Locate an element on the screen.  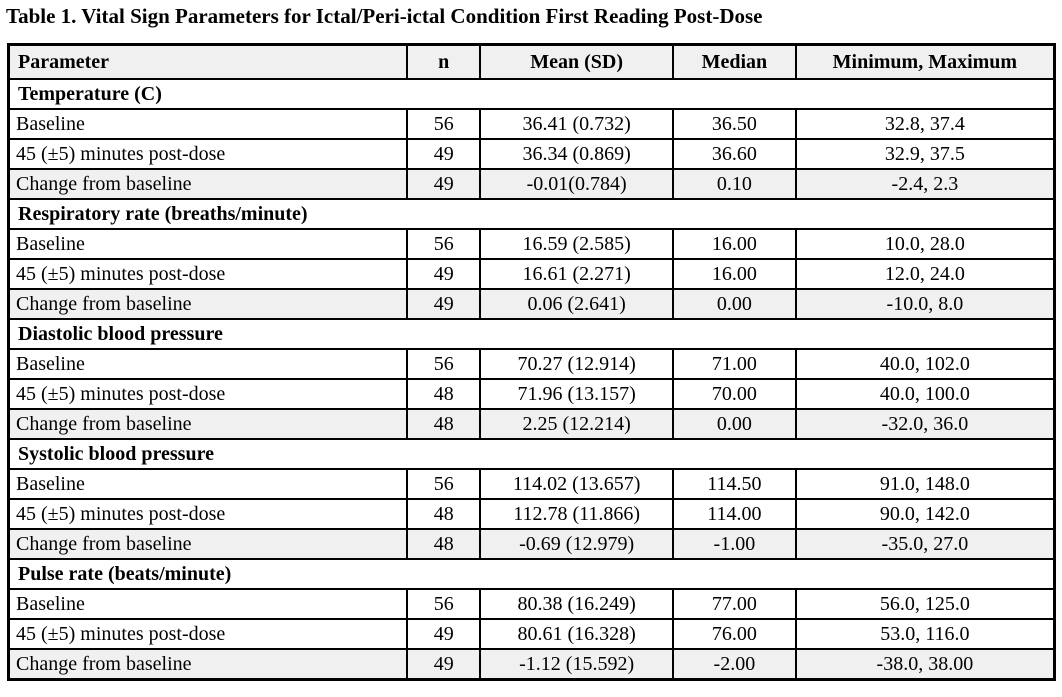
cell-mean-sd: -0.69 (12.979) is located at coordinates (576, 544).